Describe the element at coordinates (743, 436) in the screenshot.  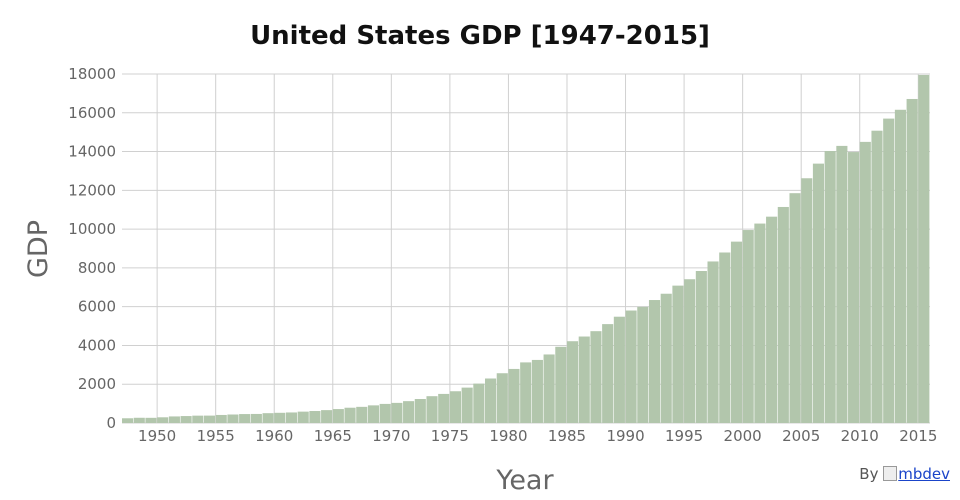
I see `x-tick-label: 2000` at that location.